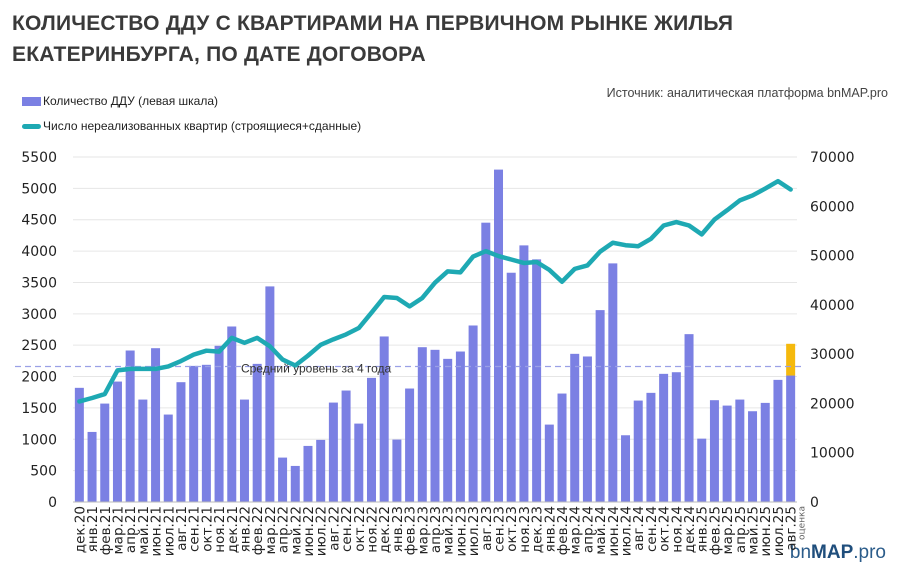 The height and width of the screenshot is (579, 900). Describe the element at coordinates (766, 531) in the screenshot. I see `x-tick-label: июн.25` at that location.